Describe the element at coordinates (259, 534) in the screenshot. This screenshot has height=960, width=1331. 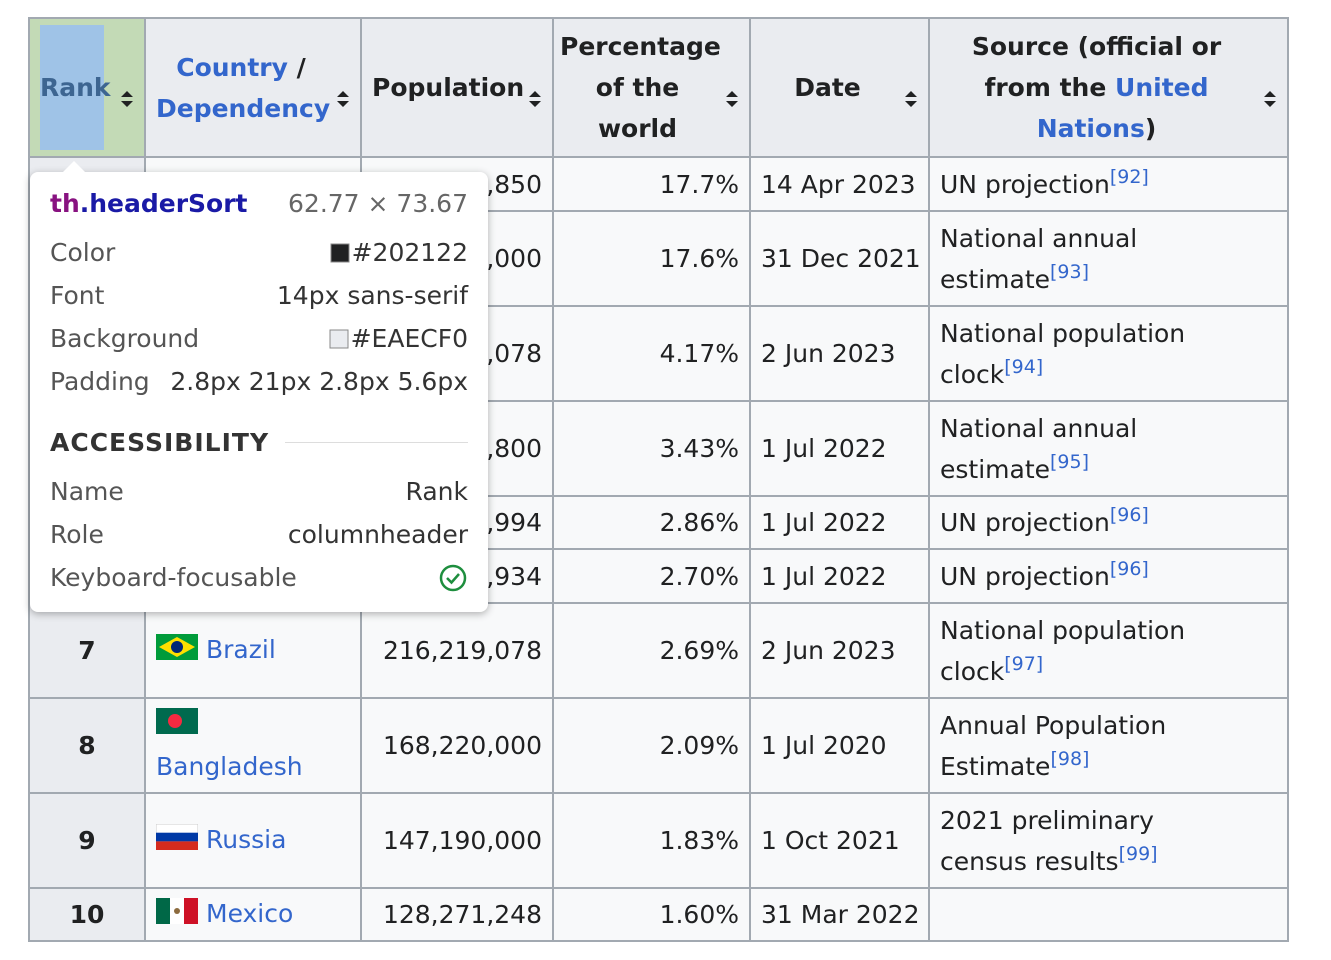
I see `tooltip-row: Role columnheader` at that location.